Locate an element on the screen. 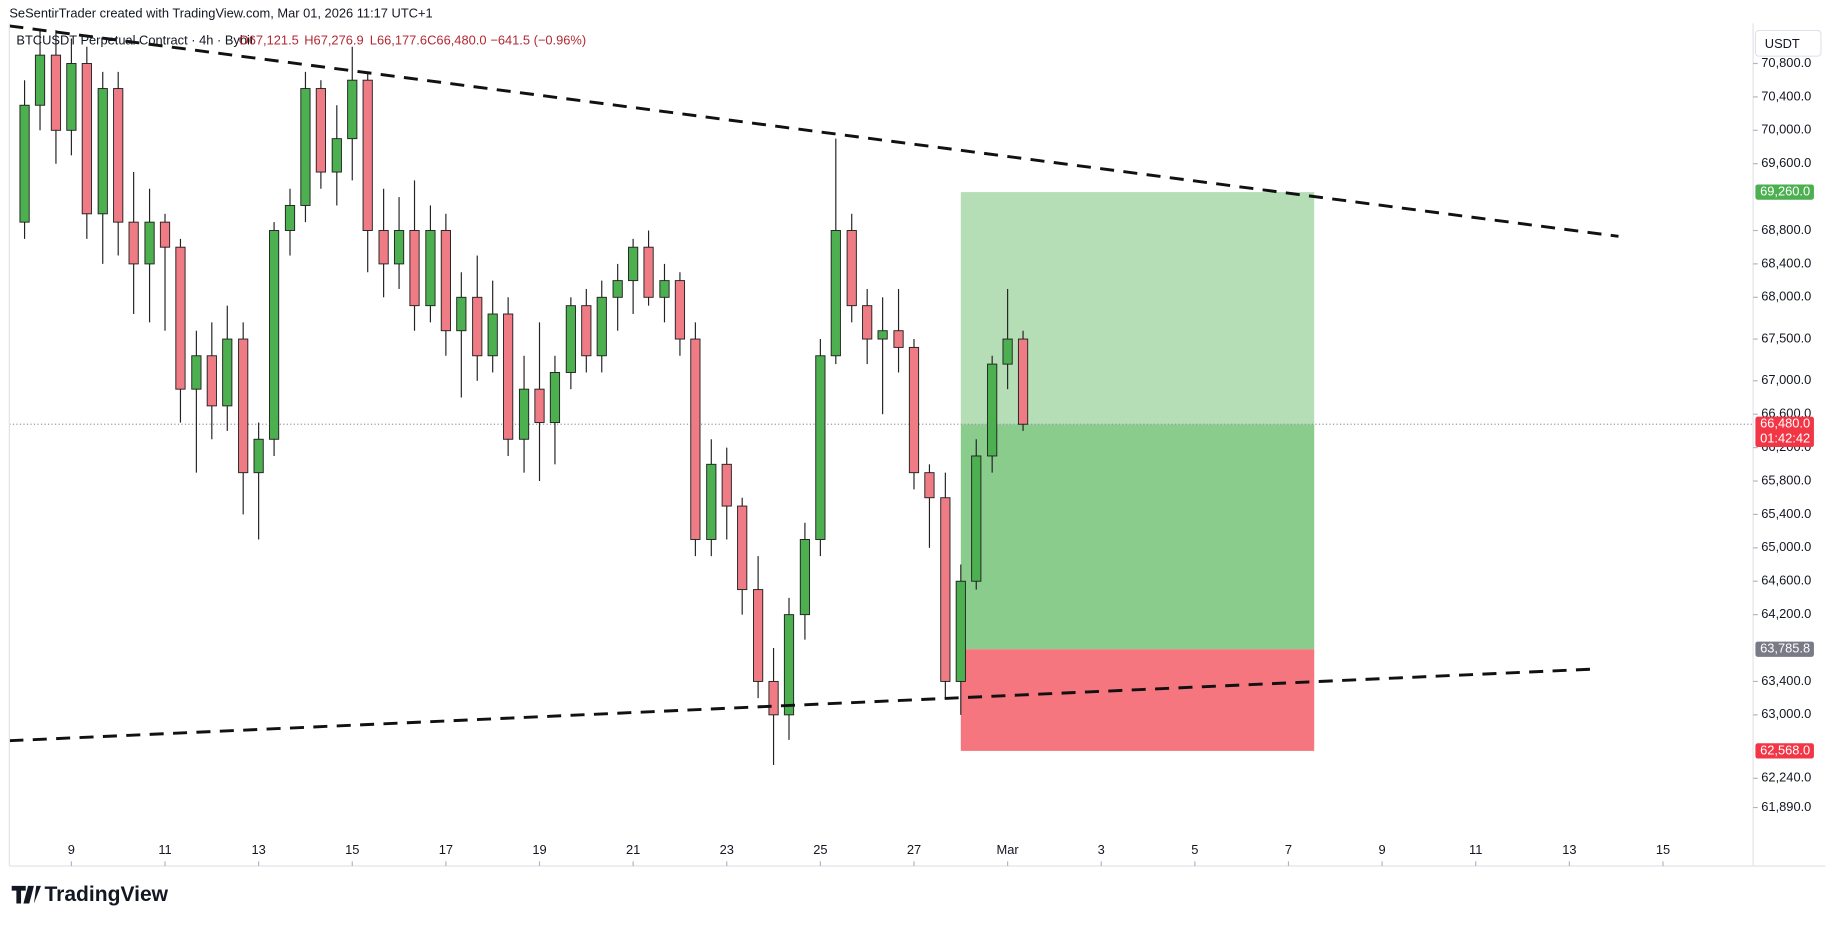  symbol: BTCUSDT Perpetual Contract · 4h · Bybit is located at coordinates (134, 39).